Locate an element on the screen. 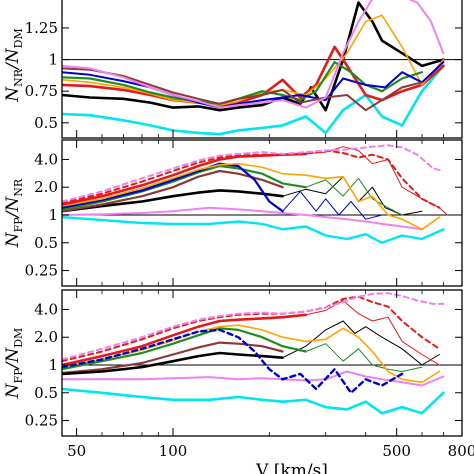 The image size is (474, 474). x-tick-label: 500 is located at coordinates (396, 451).